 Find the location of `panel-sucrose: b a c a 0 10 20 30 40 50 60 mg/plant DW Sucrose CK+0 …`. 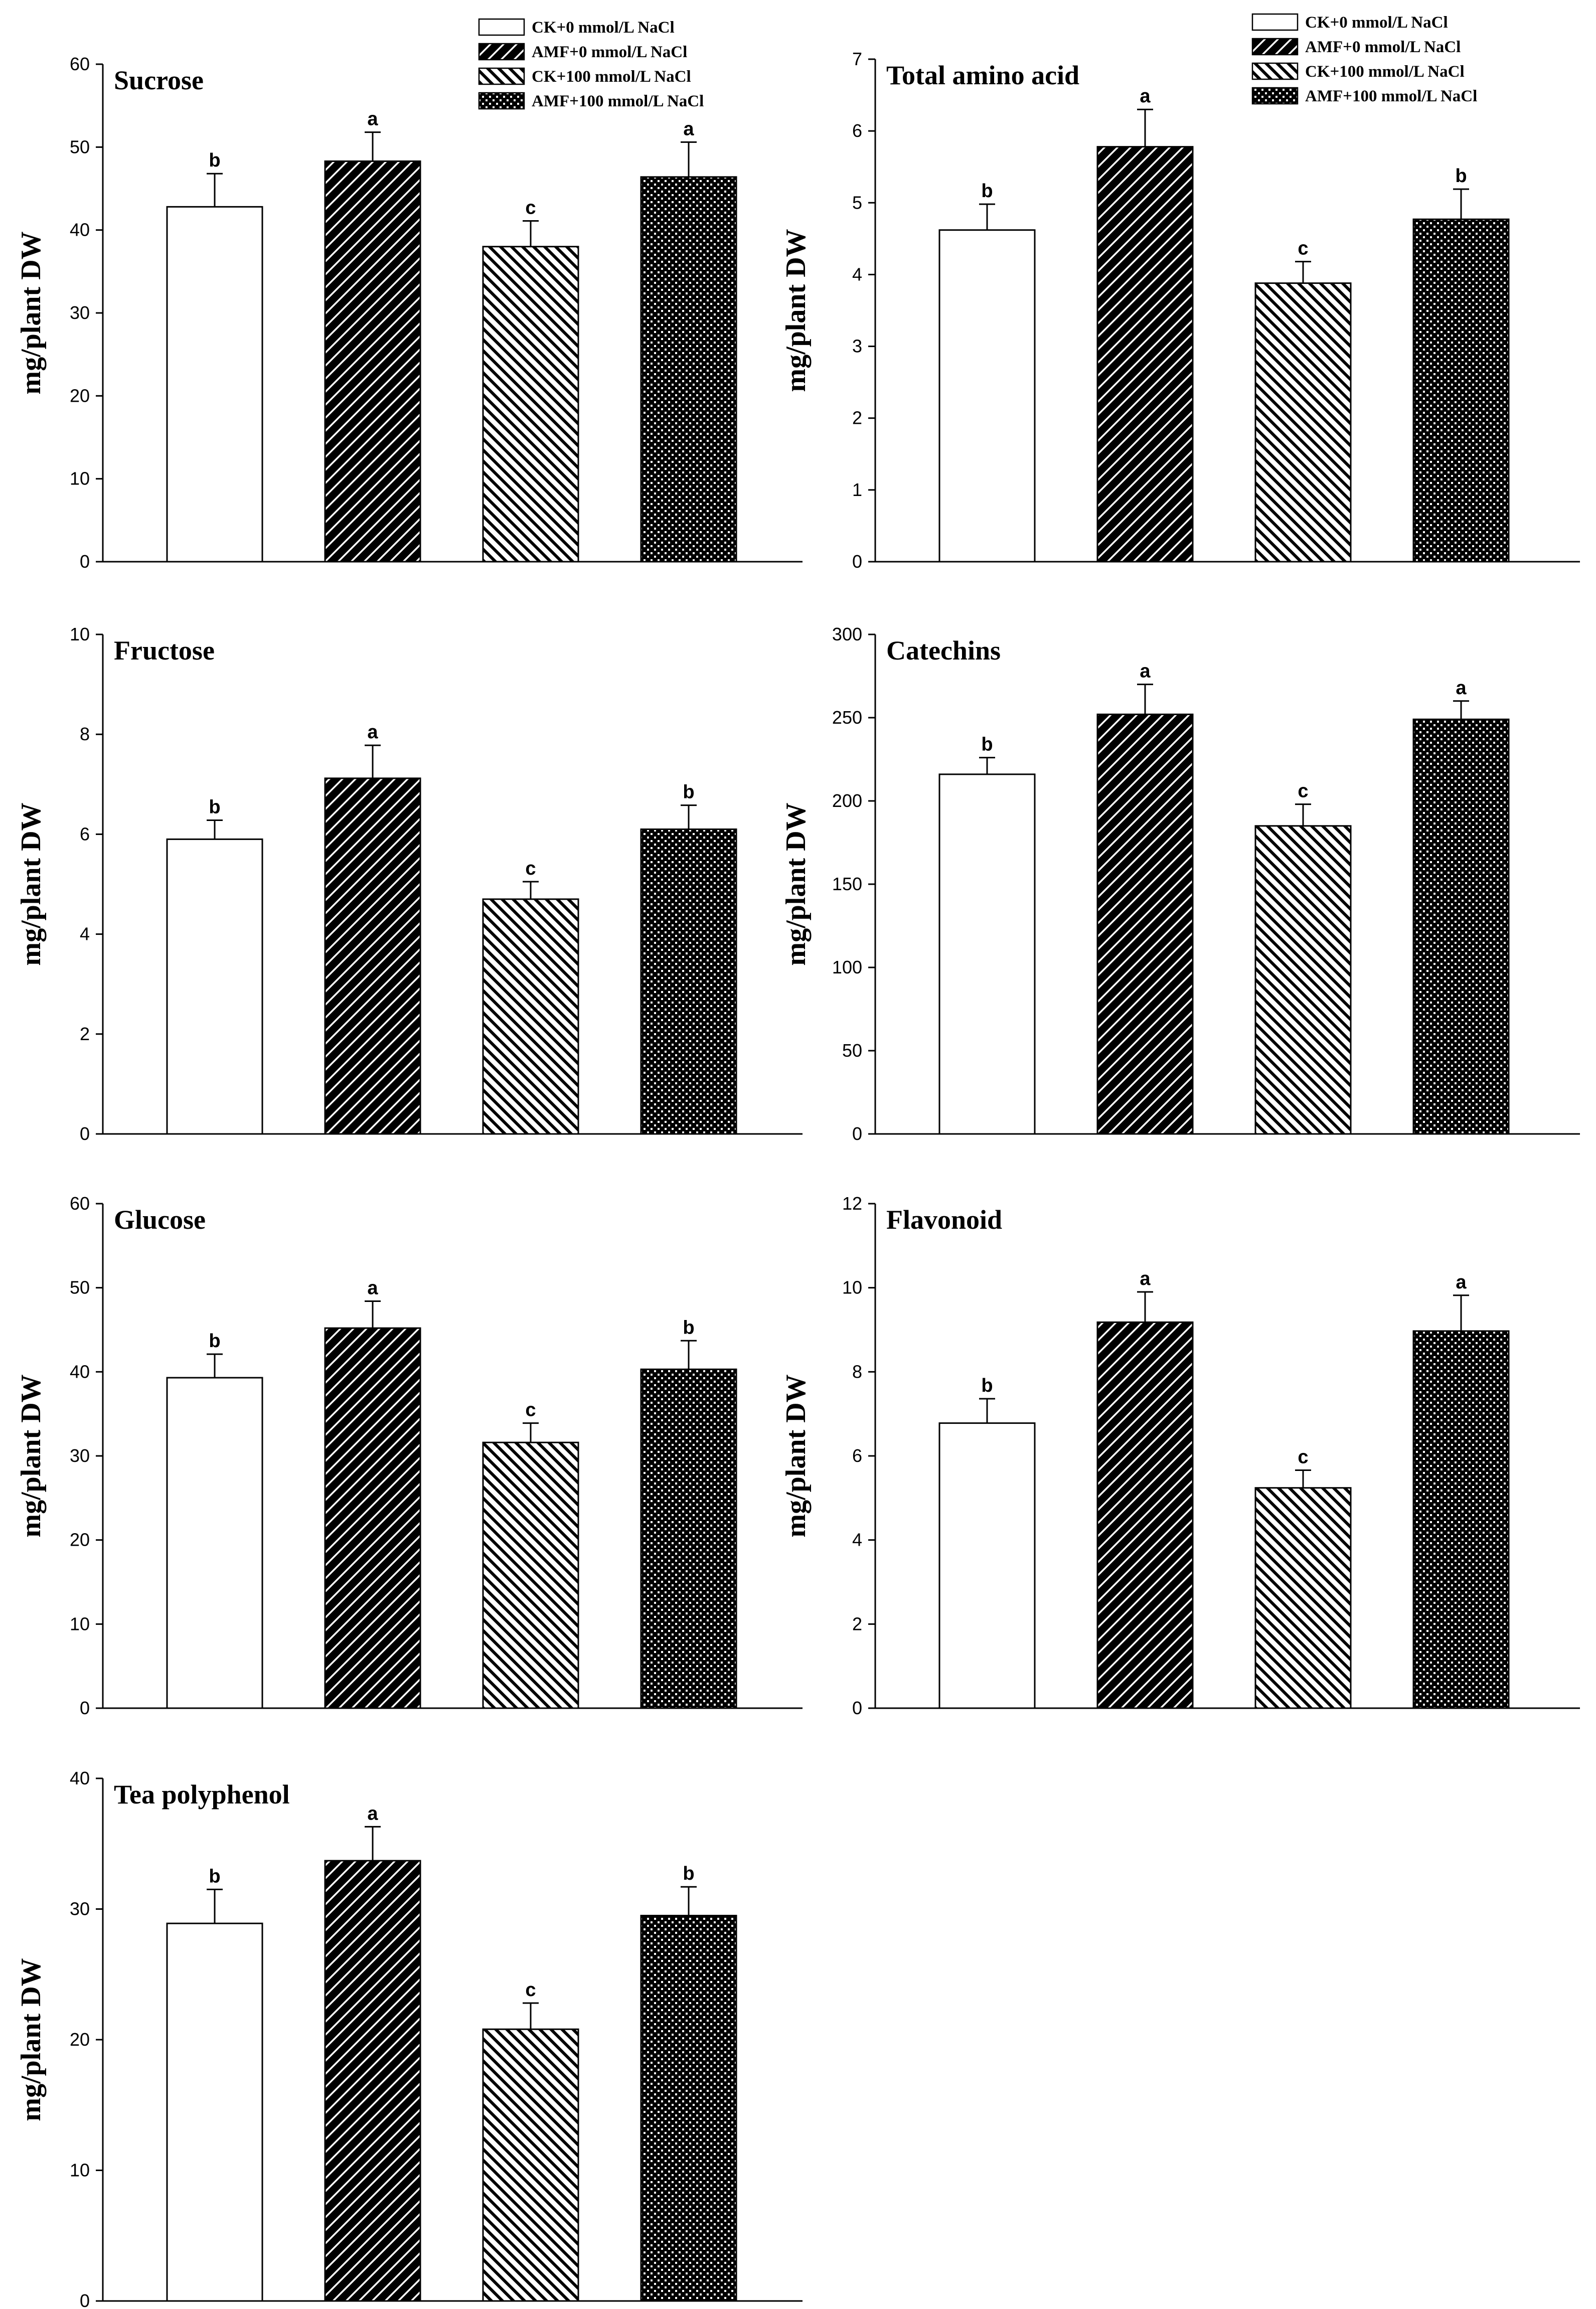

panel-sucrose: b a c a 0 10 20 30 40 50 60 mg/plant DW Sucrose CK+0 … is located at coordinates (409, 295).